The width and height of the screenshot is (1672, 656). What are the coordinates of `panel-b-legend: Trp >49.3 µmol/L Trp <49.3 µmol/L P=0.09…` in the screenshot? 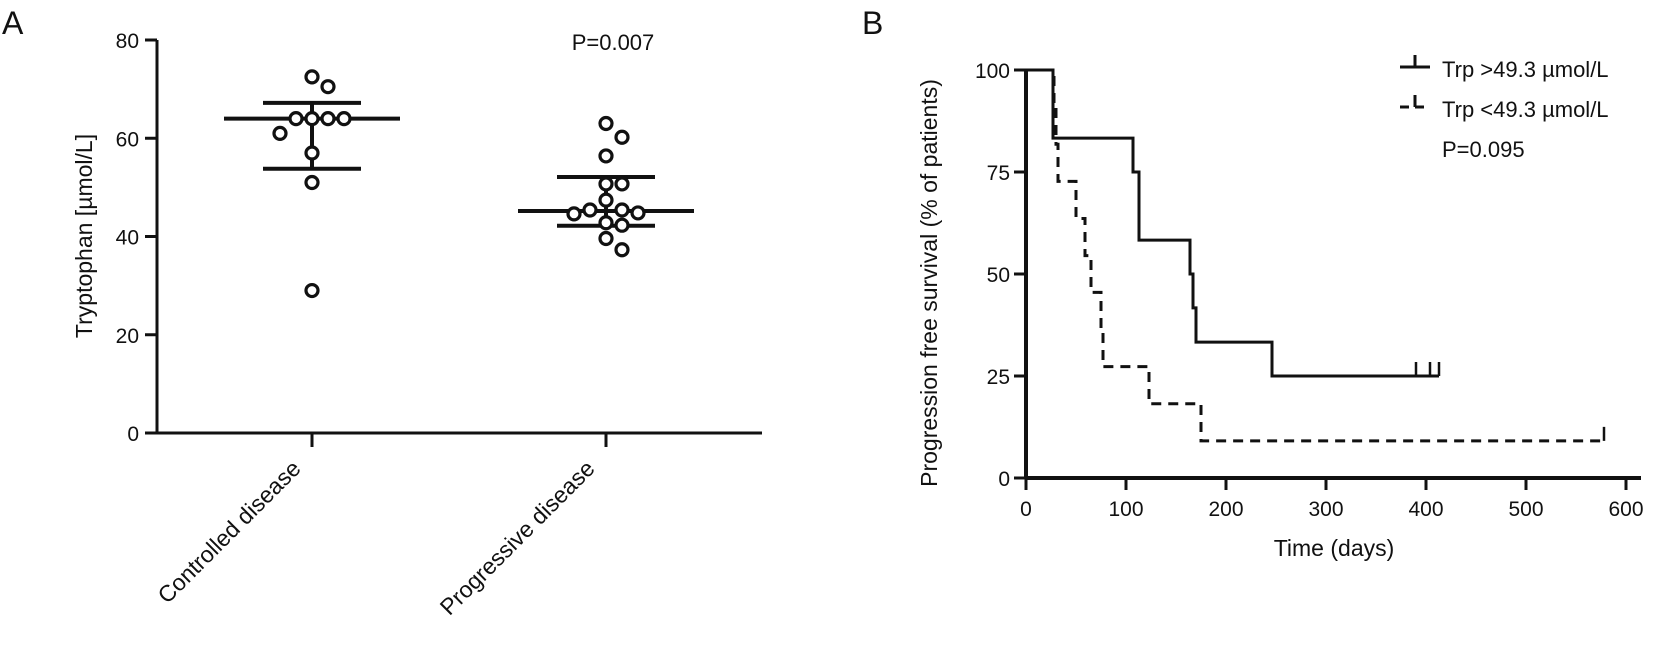 It's located at (1504, 108).